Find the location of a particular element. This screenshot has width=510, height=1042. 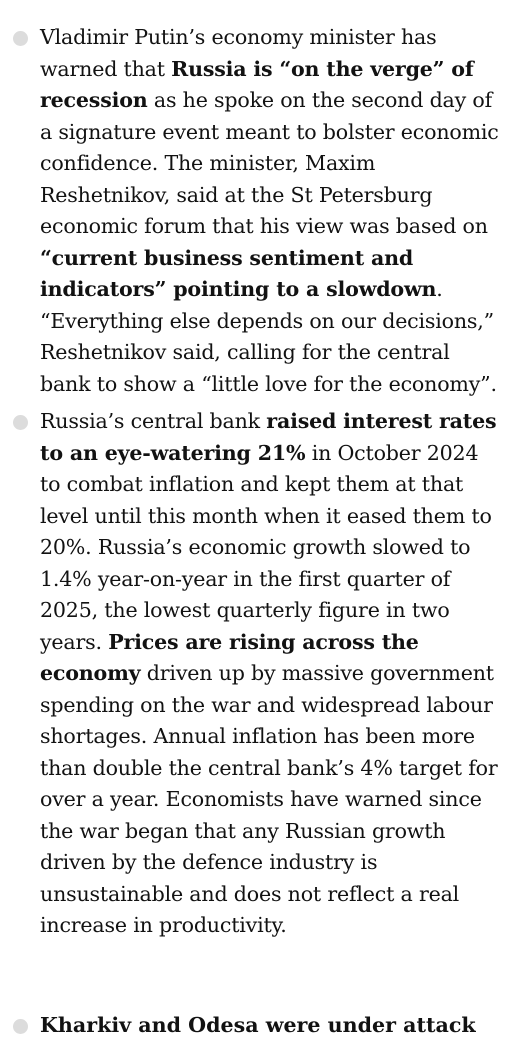

summary-bullet-cutoff: Kharkiv and Odesa were under attack is located at coordinates (258, 1025).